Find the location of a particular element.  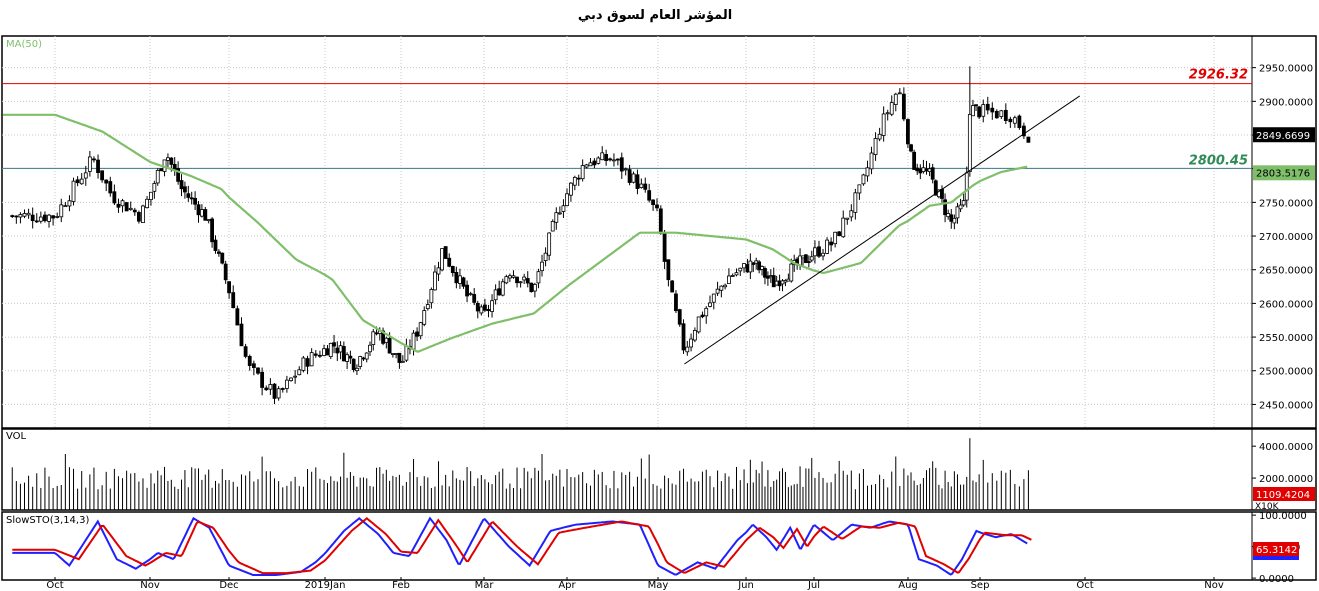

resistance-label: 2926.32 is located at coordinates (1218, 75).